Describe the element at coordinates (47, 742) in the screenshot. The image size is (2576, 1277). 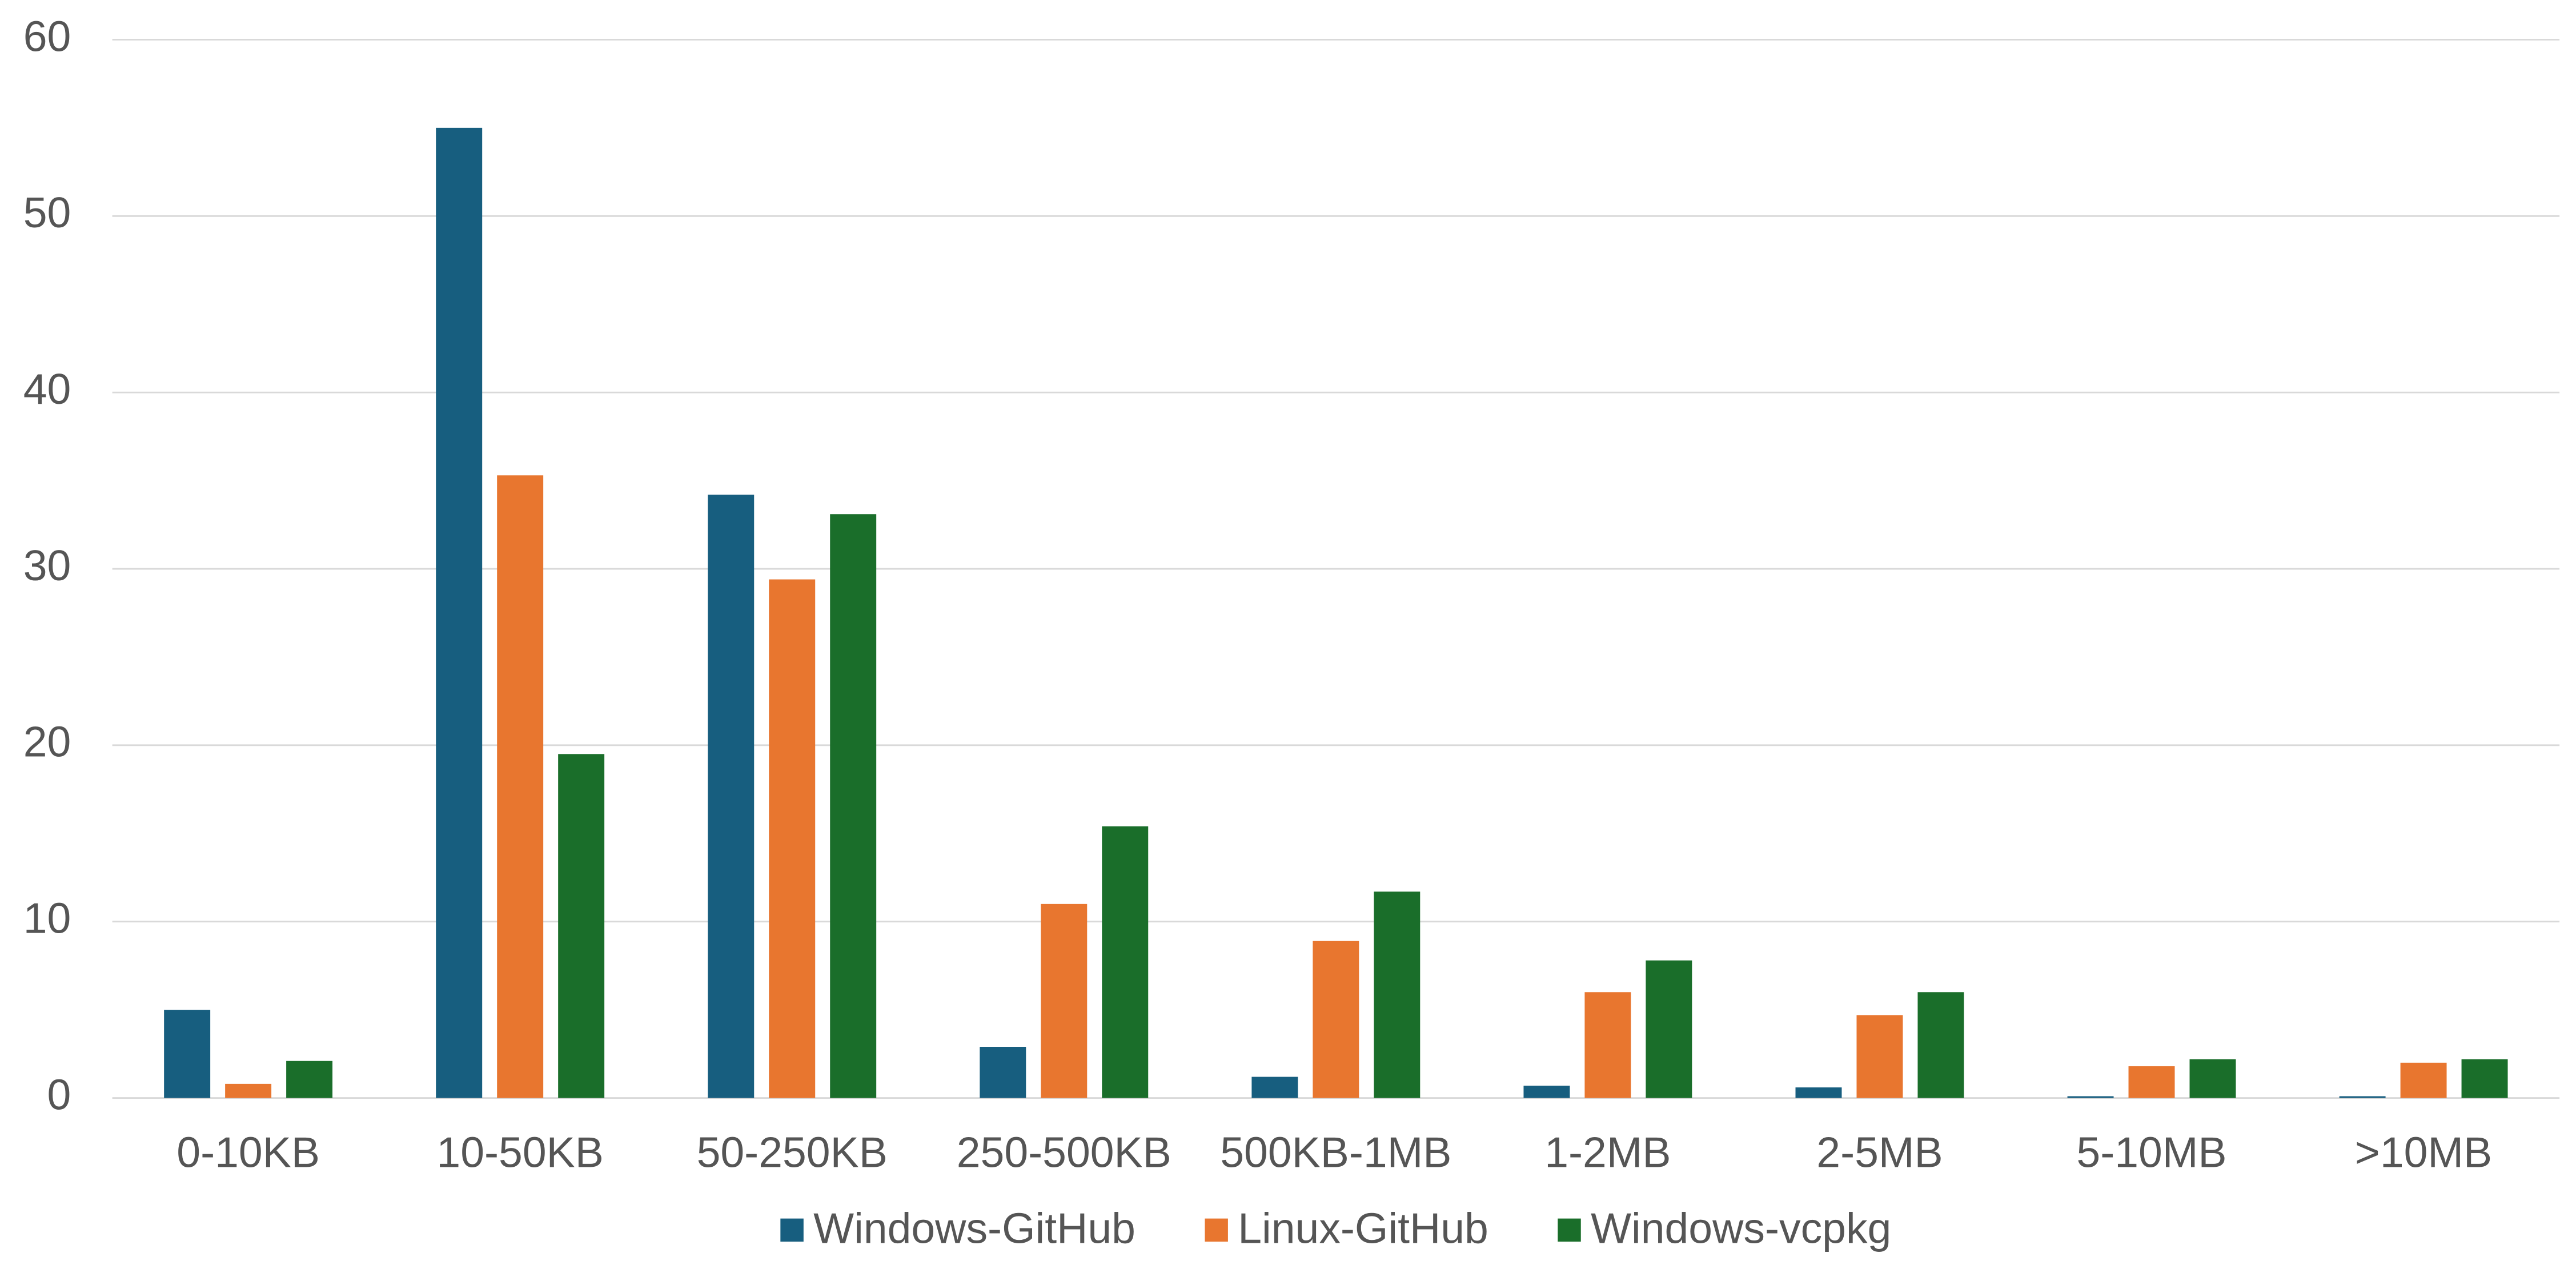
I see `y-tick-label: 20` at that location.